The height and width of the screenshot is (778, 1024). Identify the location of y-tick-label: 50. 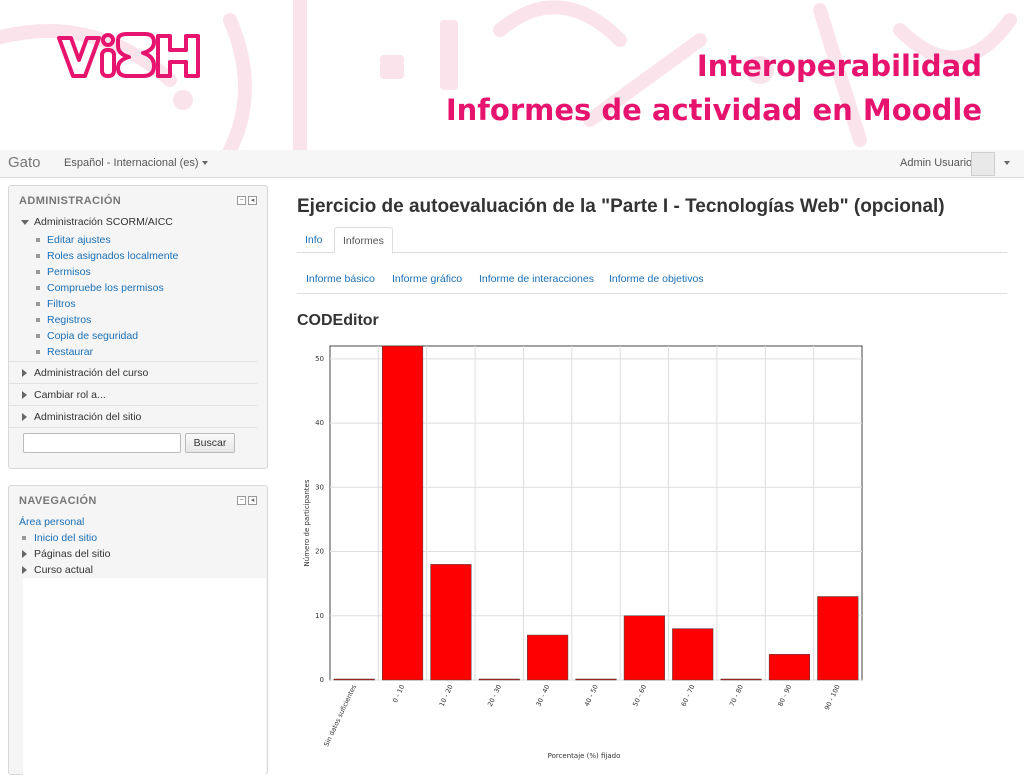
(319, 359).